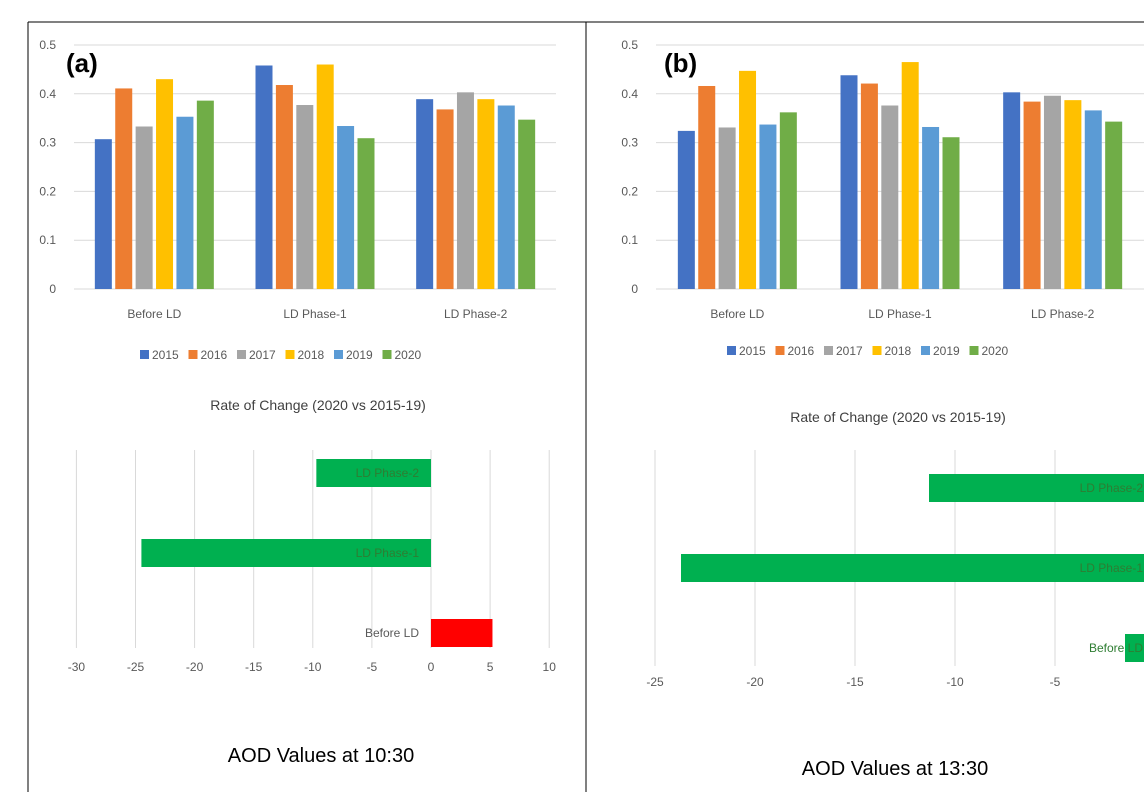 The height and width of the screenshot is (792, 1144). What do you see at coordinates (321, 756) in the screenshot?
I see `panel-caption: AOD Values at 10:30` at bounding box center [321, 756].